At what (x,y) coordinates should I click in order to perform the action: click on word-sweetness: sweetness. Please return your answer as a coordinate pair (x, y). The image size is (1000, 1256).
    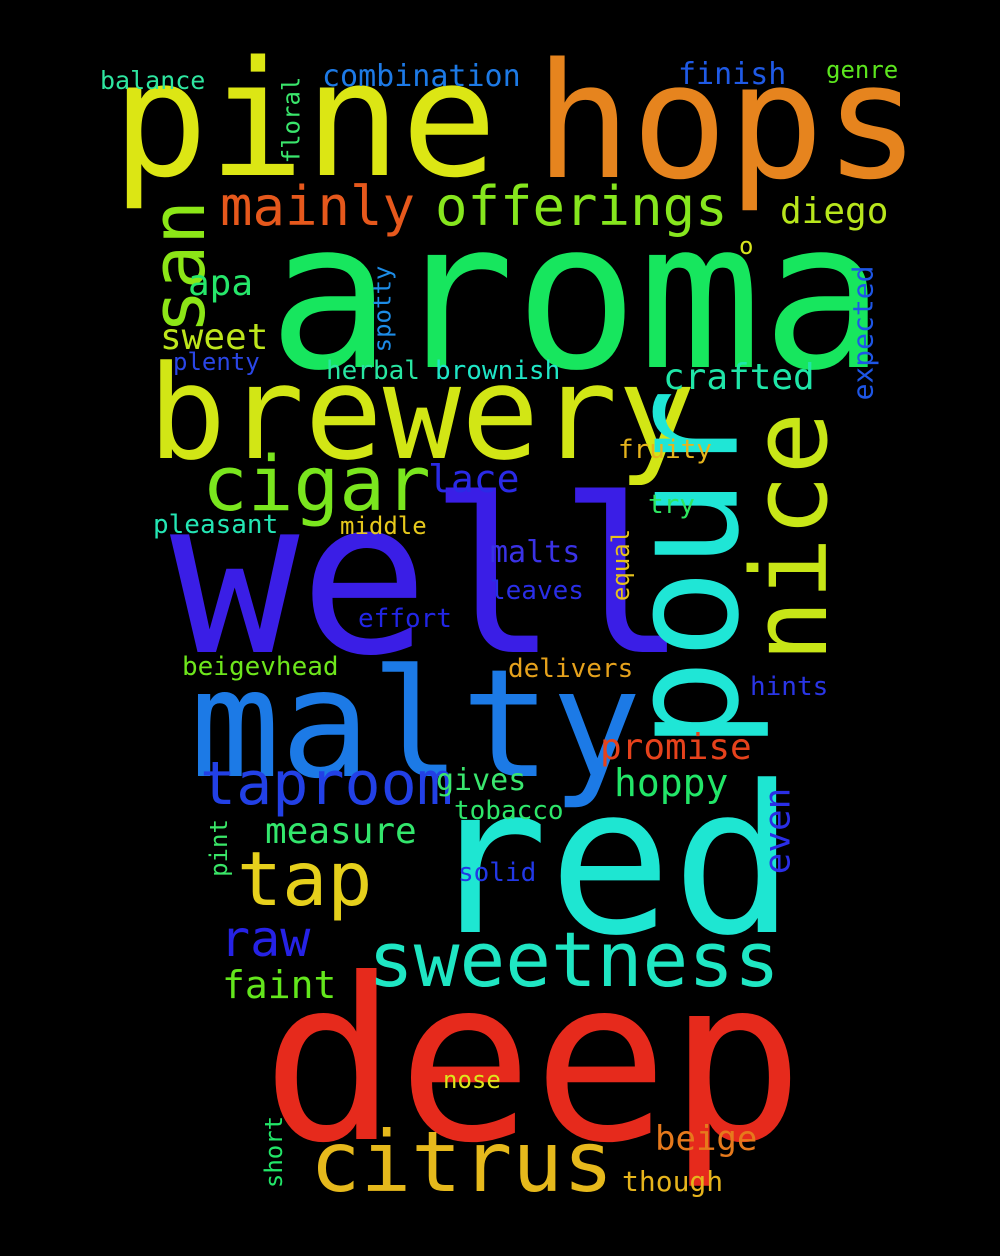
    Looking at the image, I should click on (574, 959).